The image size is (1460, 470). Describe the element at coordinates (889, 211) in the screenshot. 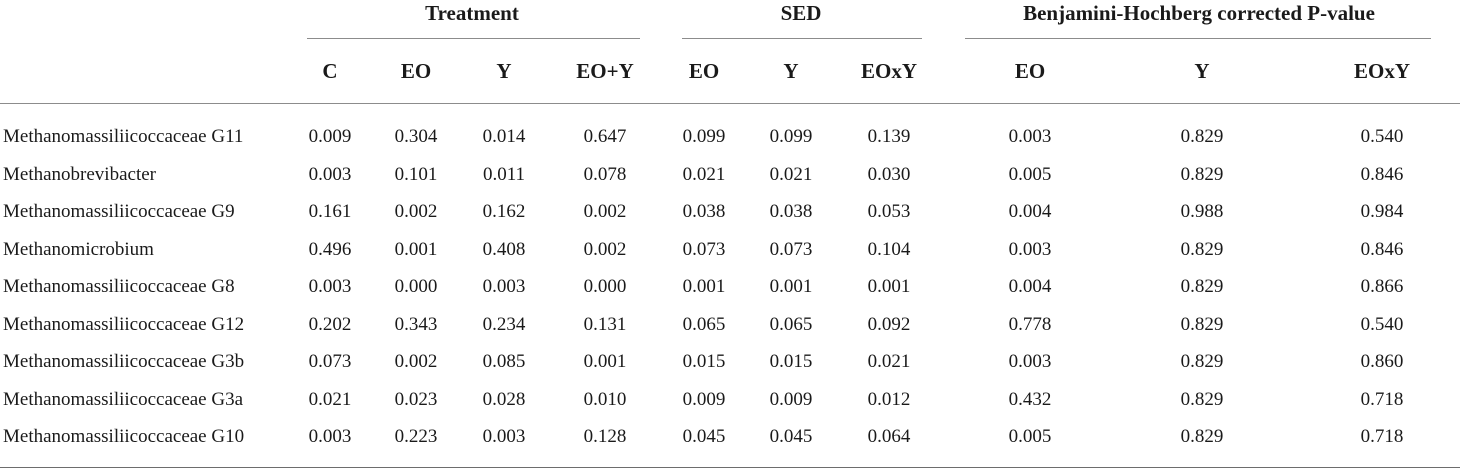

I see `table-cell: 0.053` at that location.